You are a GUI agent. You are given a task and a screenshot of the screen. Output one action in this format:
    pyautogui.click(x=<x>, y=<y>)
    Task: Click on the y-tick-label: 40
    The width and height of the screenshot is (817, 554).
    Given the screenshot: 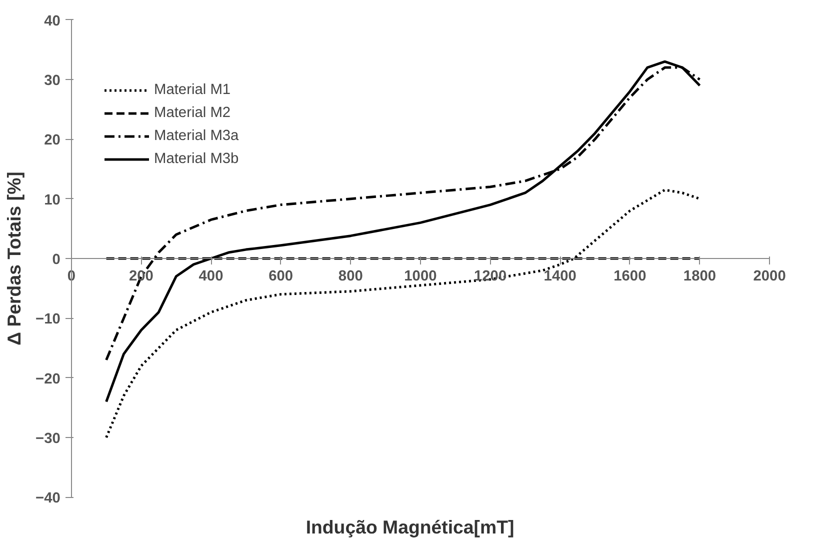 What is the action you would take?
    pyautogui.click(x=52, y=21)
    